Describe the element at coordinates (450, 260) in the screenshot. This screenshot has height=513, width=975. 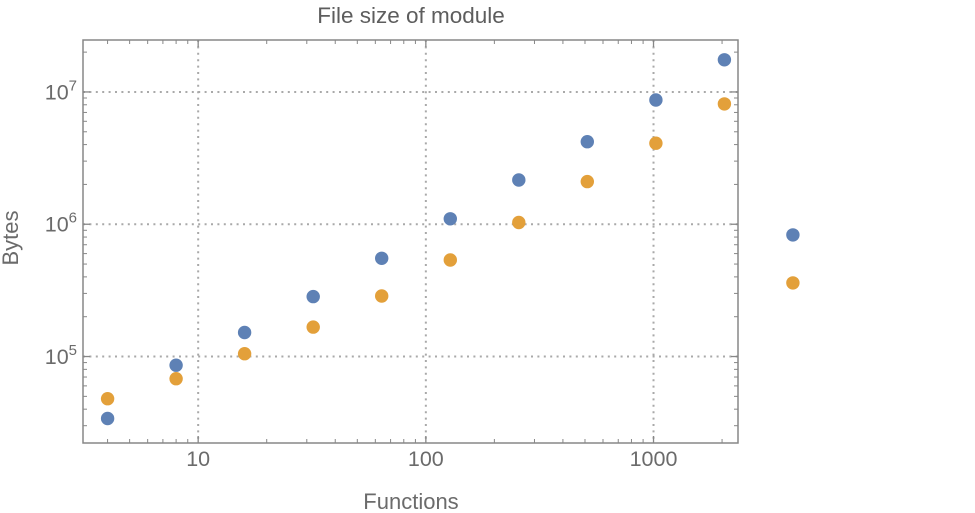
I see `data-point-orange-series-x128` at that location.